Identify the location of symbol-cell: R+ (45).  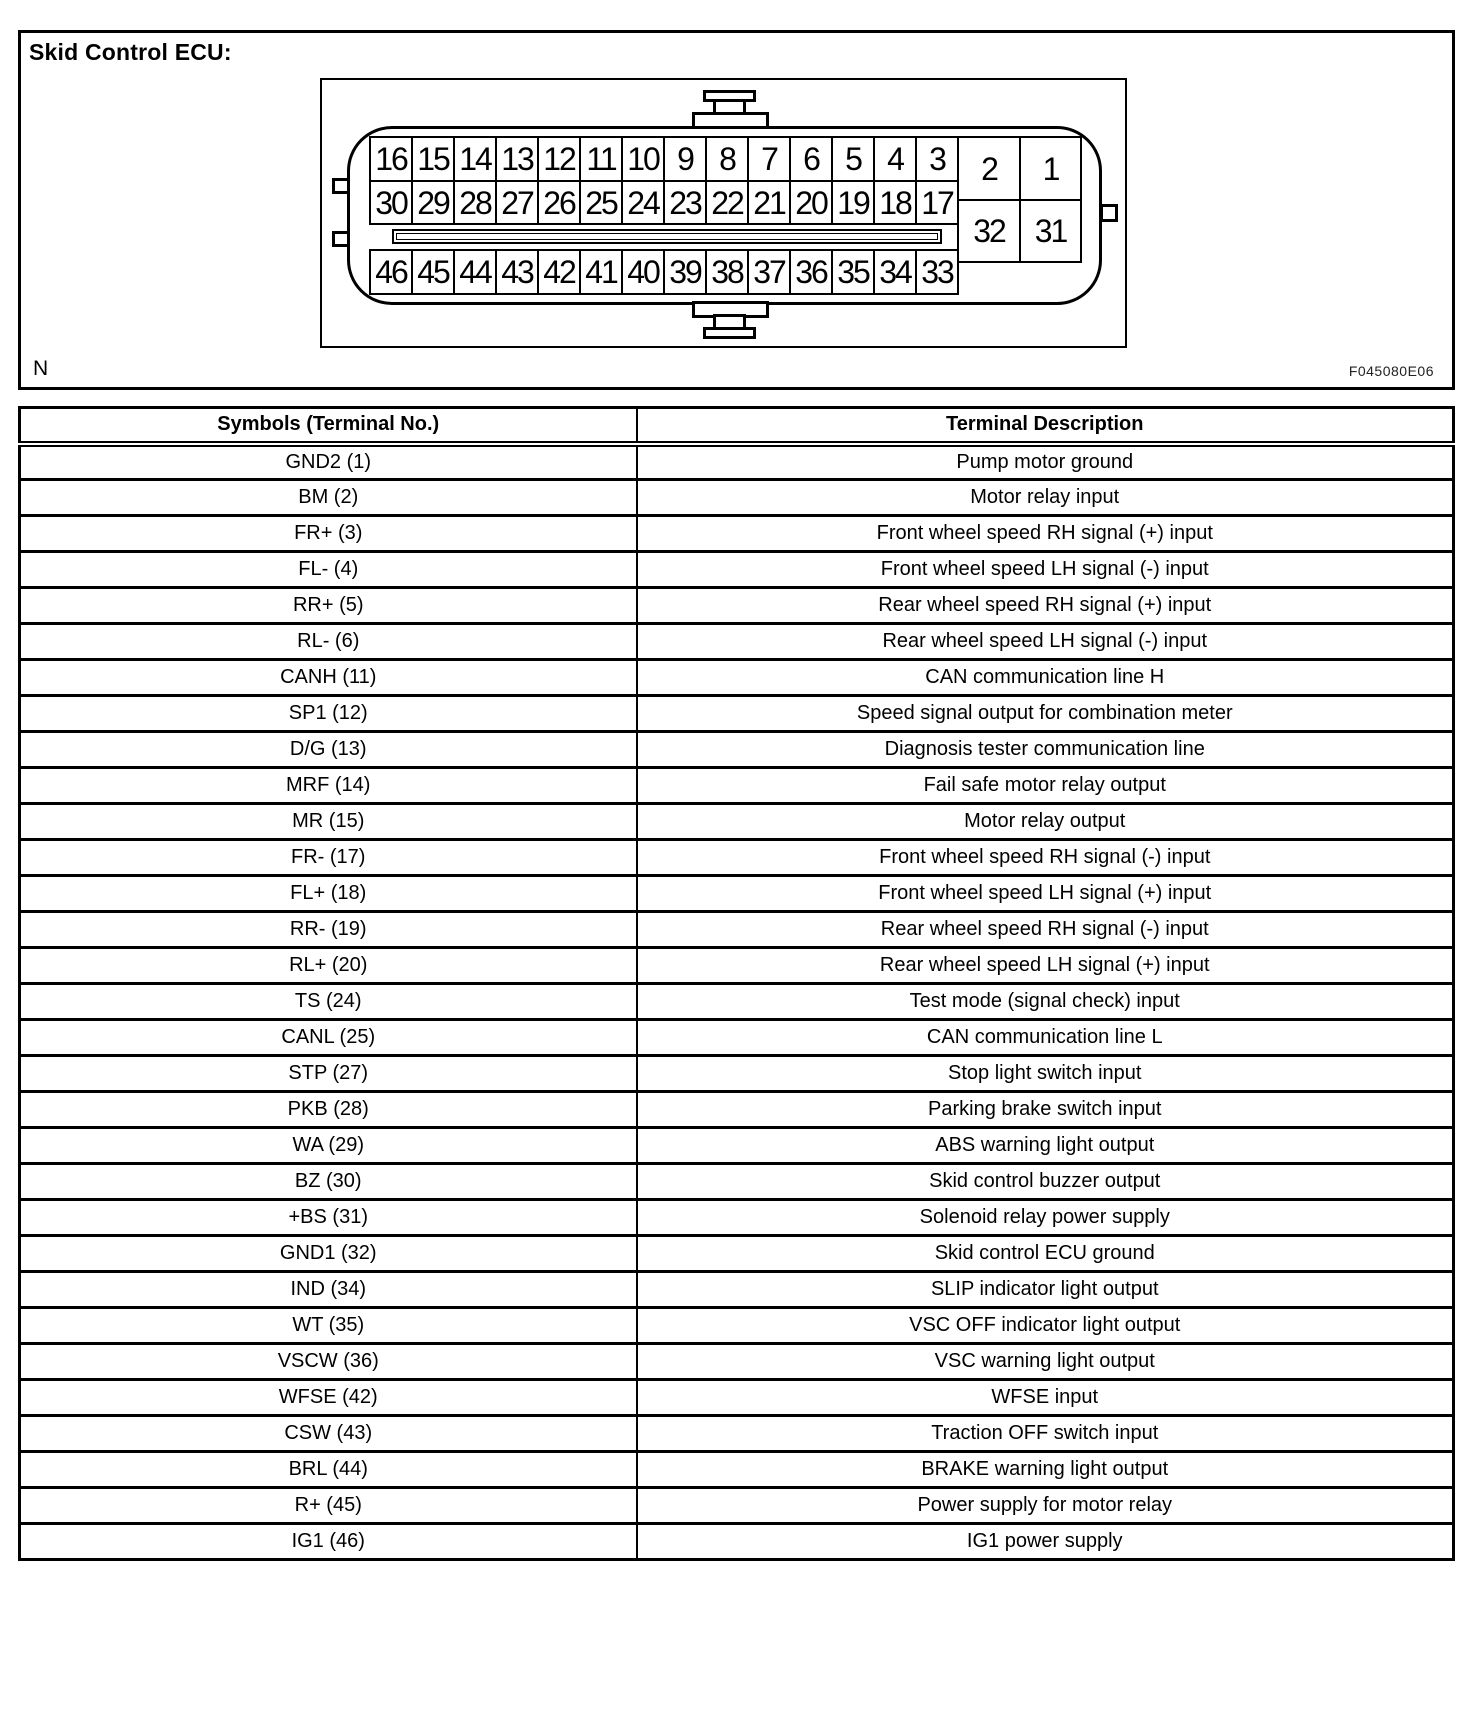
(328, 1505).